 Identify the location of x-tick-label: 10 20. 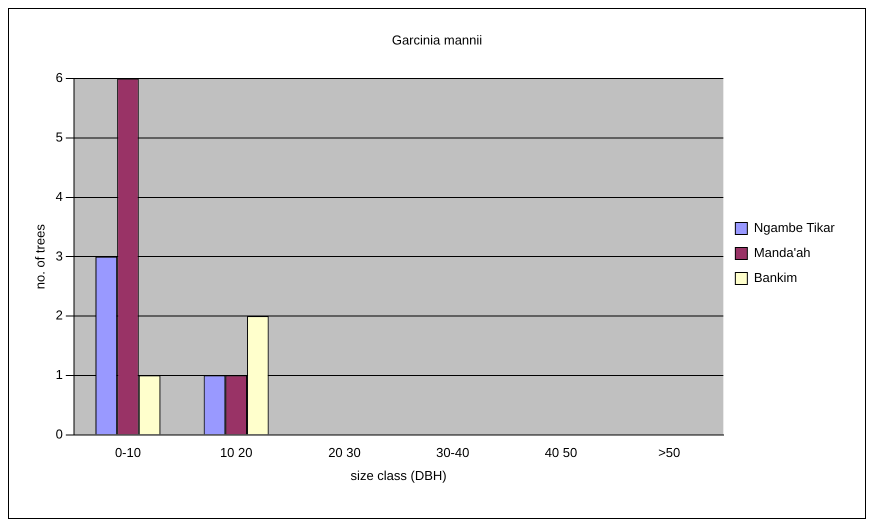
(236, 452).